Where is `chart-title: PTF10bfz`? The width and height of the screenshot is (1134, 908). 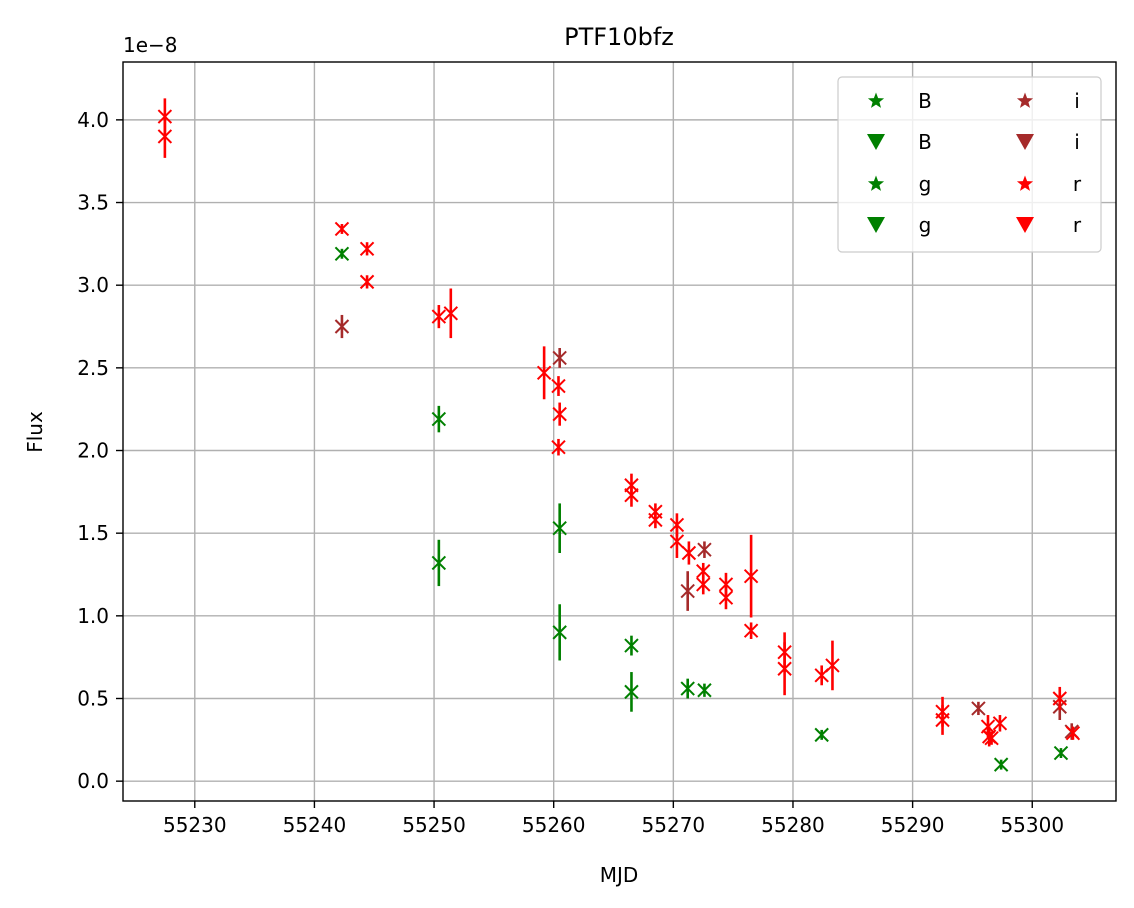
chart-title: PTF10bfz is located at coordinates (619, 37).